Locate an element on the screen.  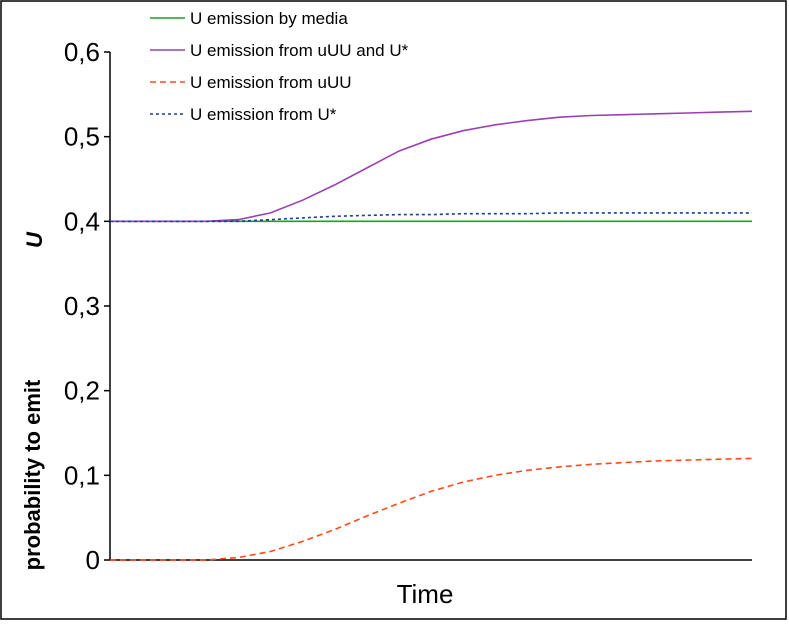
y-axis-label: probability to emit is located at coordinates (32, 474).